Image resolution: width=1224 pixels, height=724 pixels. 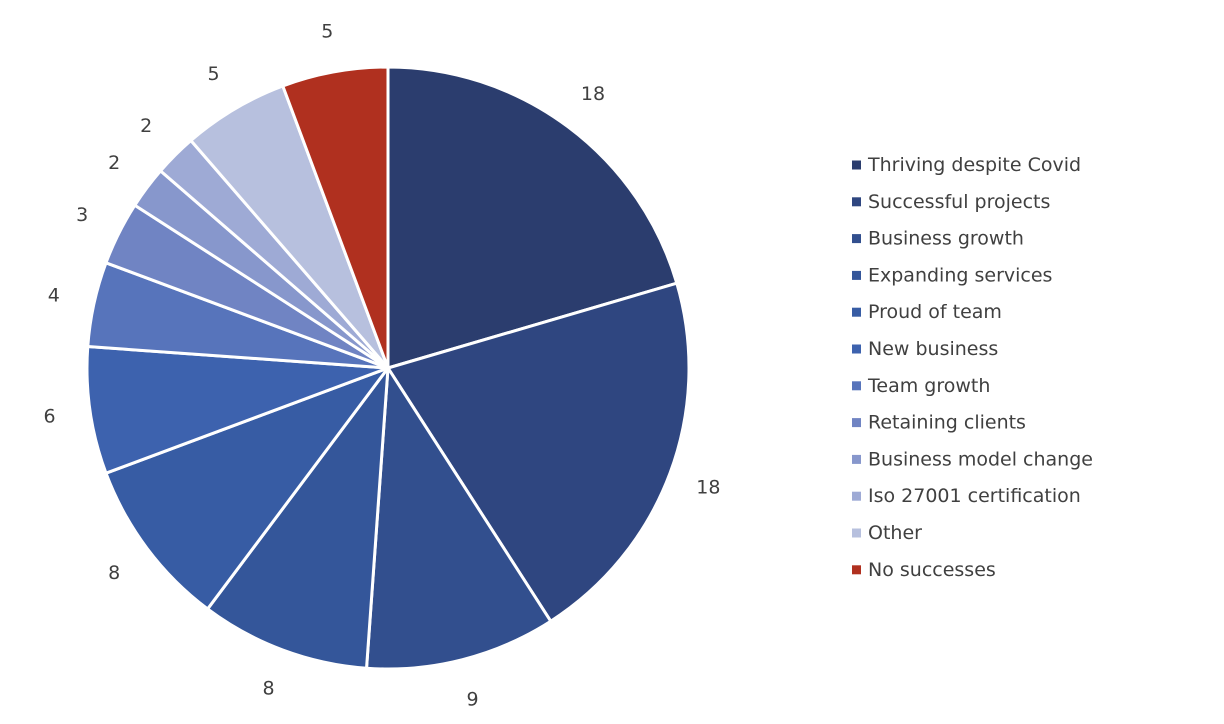 I want to click on legend-label: New business, so click(x=933, y=349).